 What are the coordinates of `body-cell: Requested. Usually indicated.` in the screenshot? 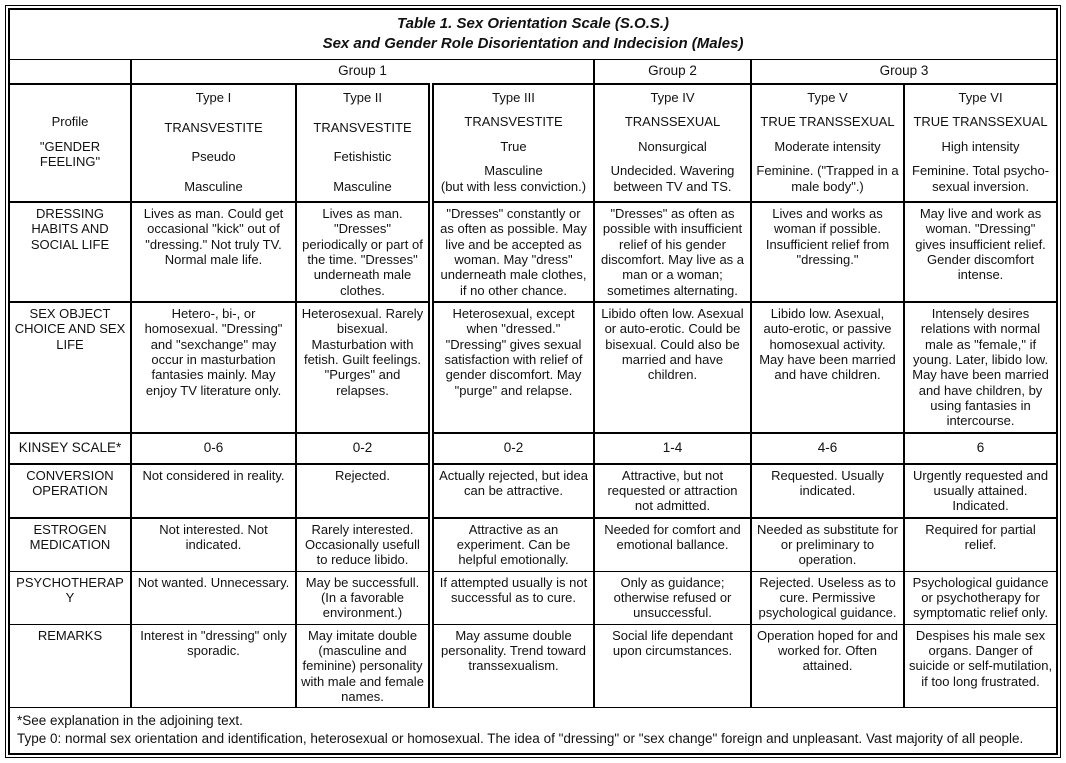 It's located at (827, 490).